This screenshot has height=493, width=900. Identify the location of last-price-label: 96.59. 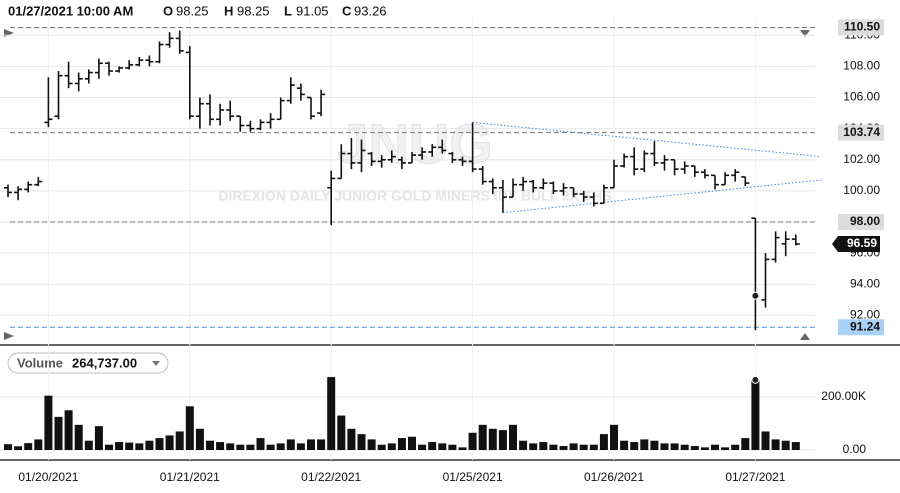
(862, 243).